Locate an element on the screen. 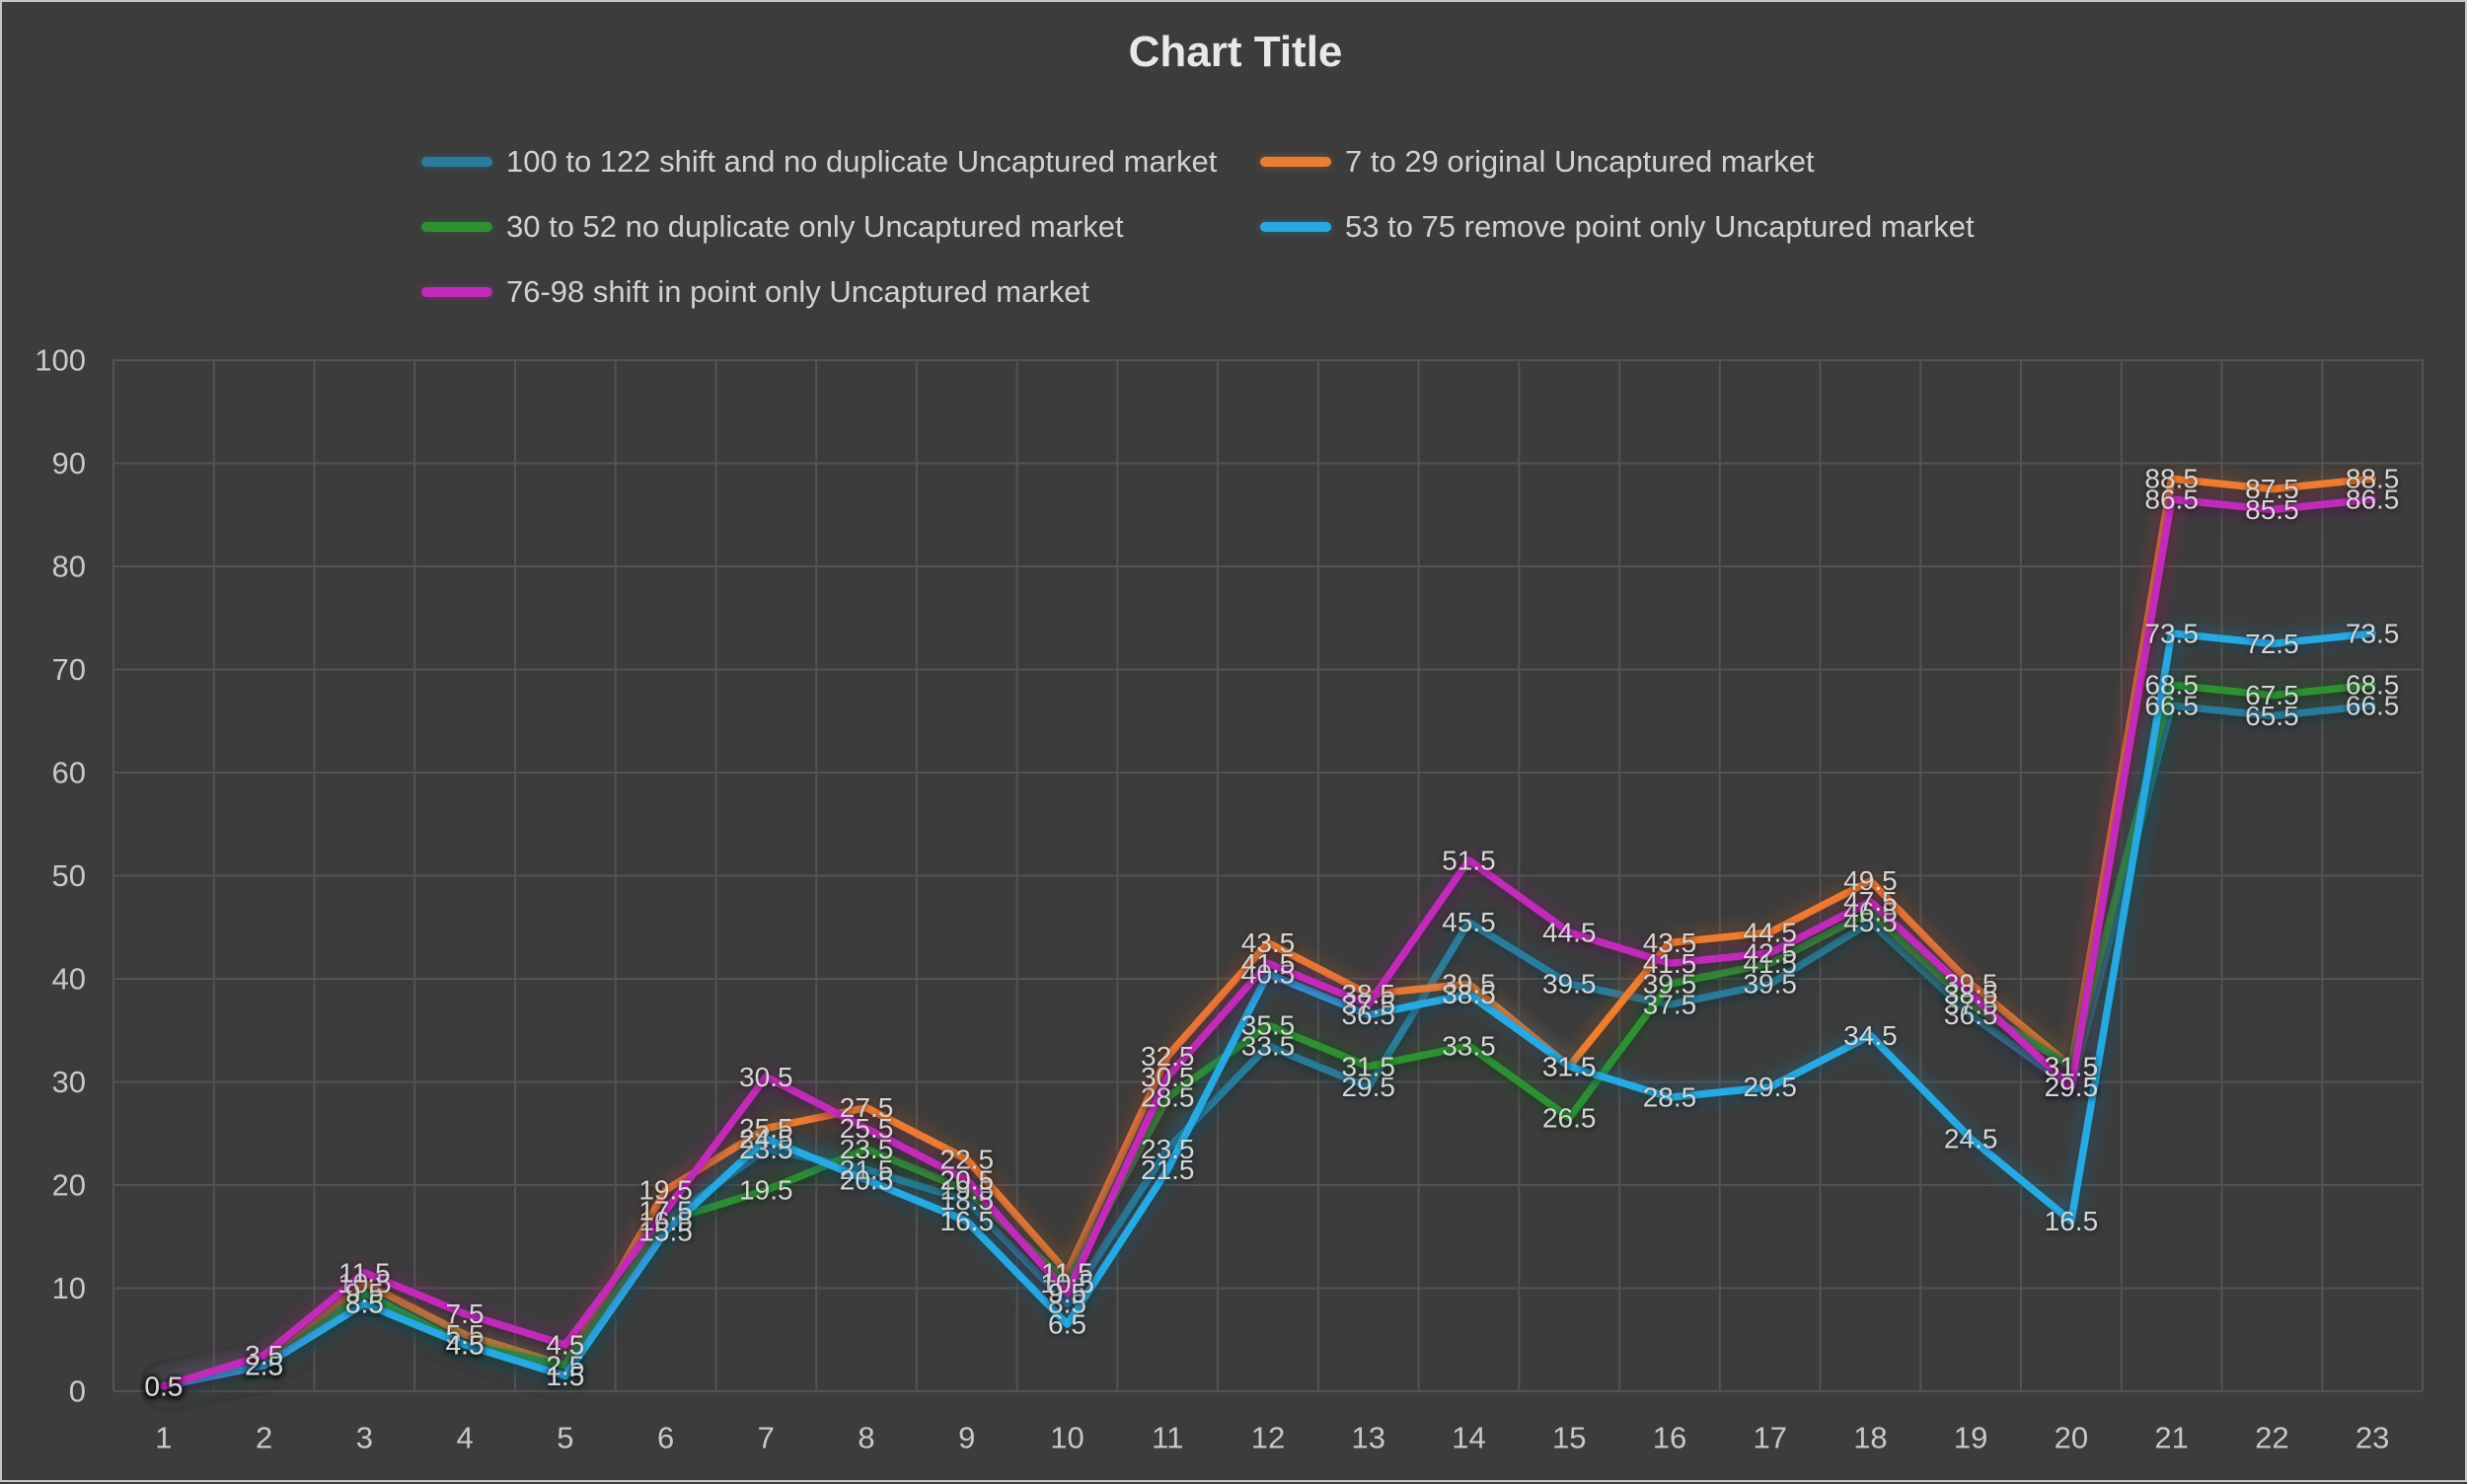 The height and width of the screenshot is (1484, 2467). svg-text: 3 is located at coordinates (364, 1438).